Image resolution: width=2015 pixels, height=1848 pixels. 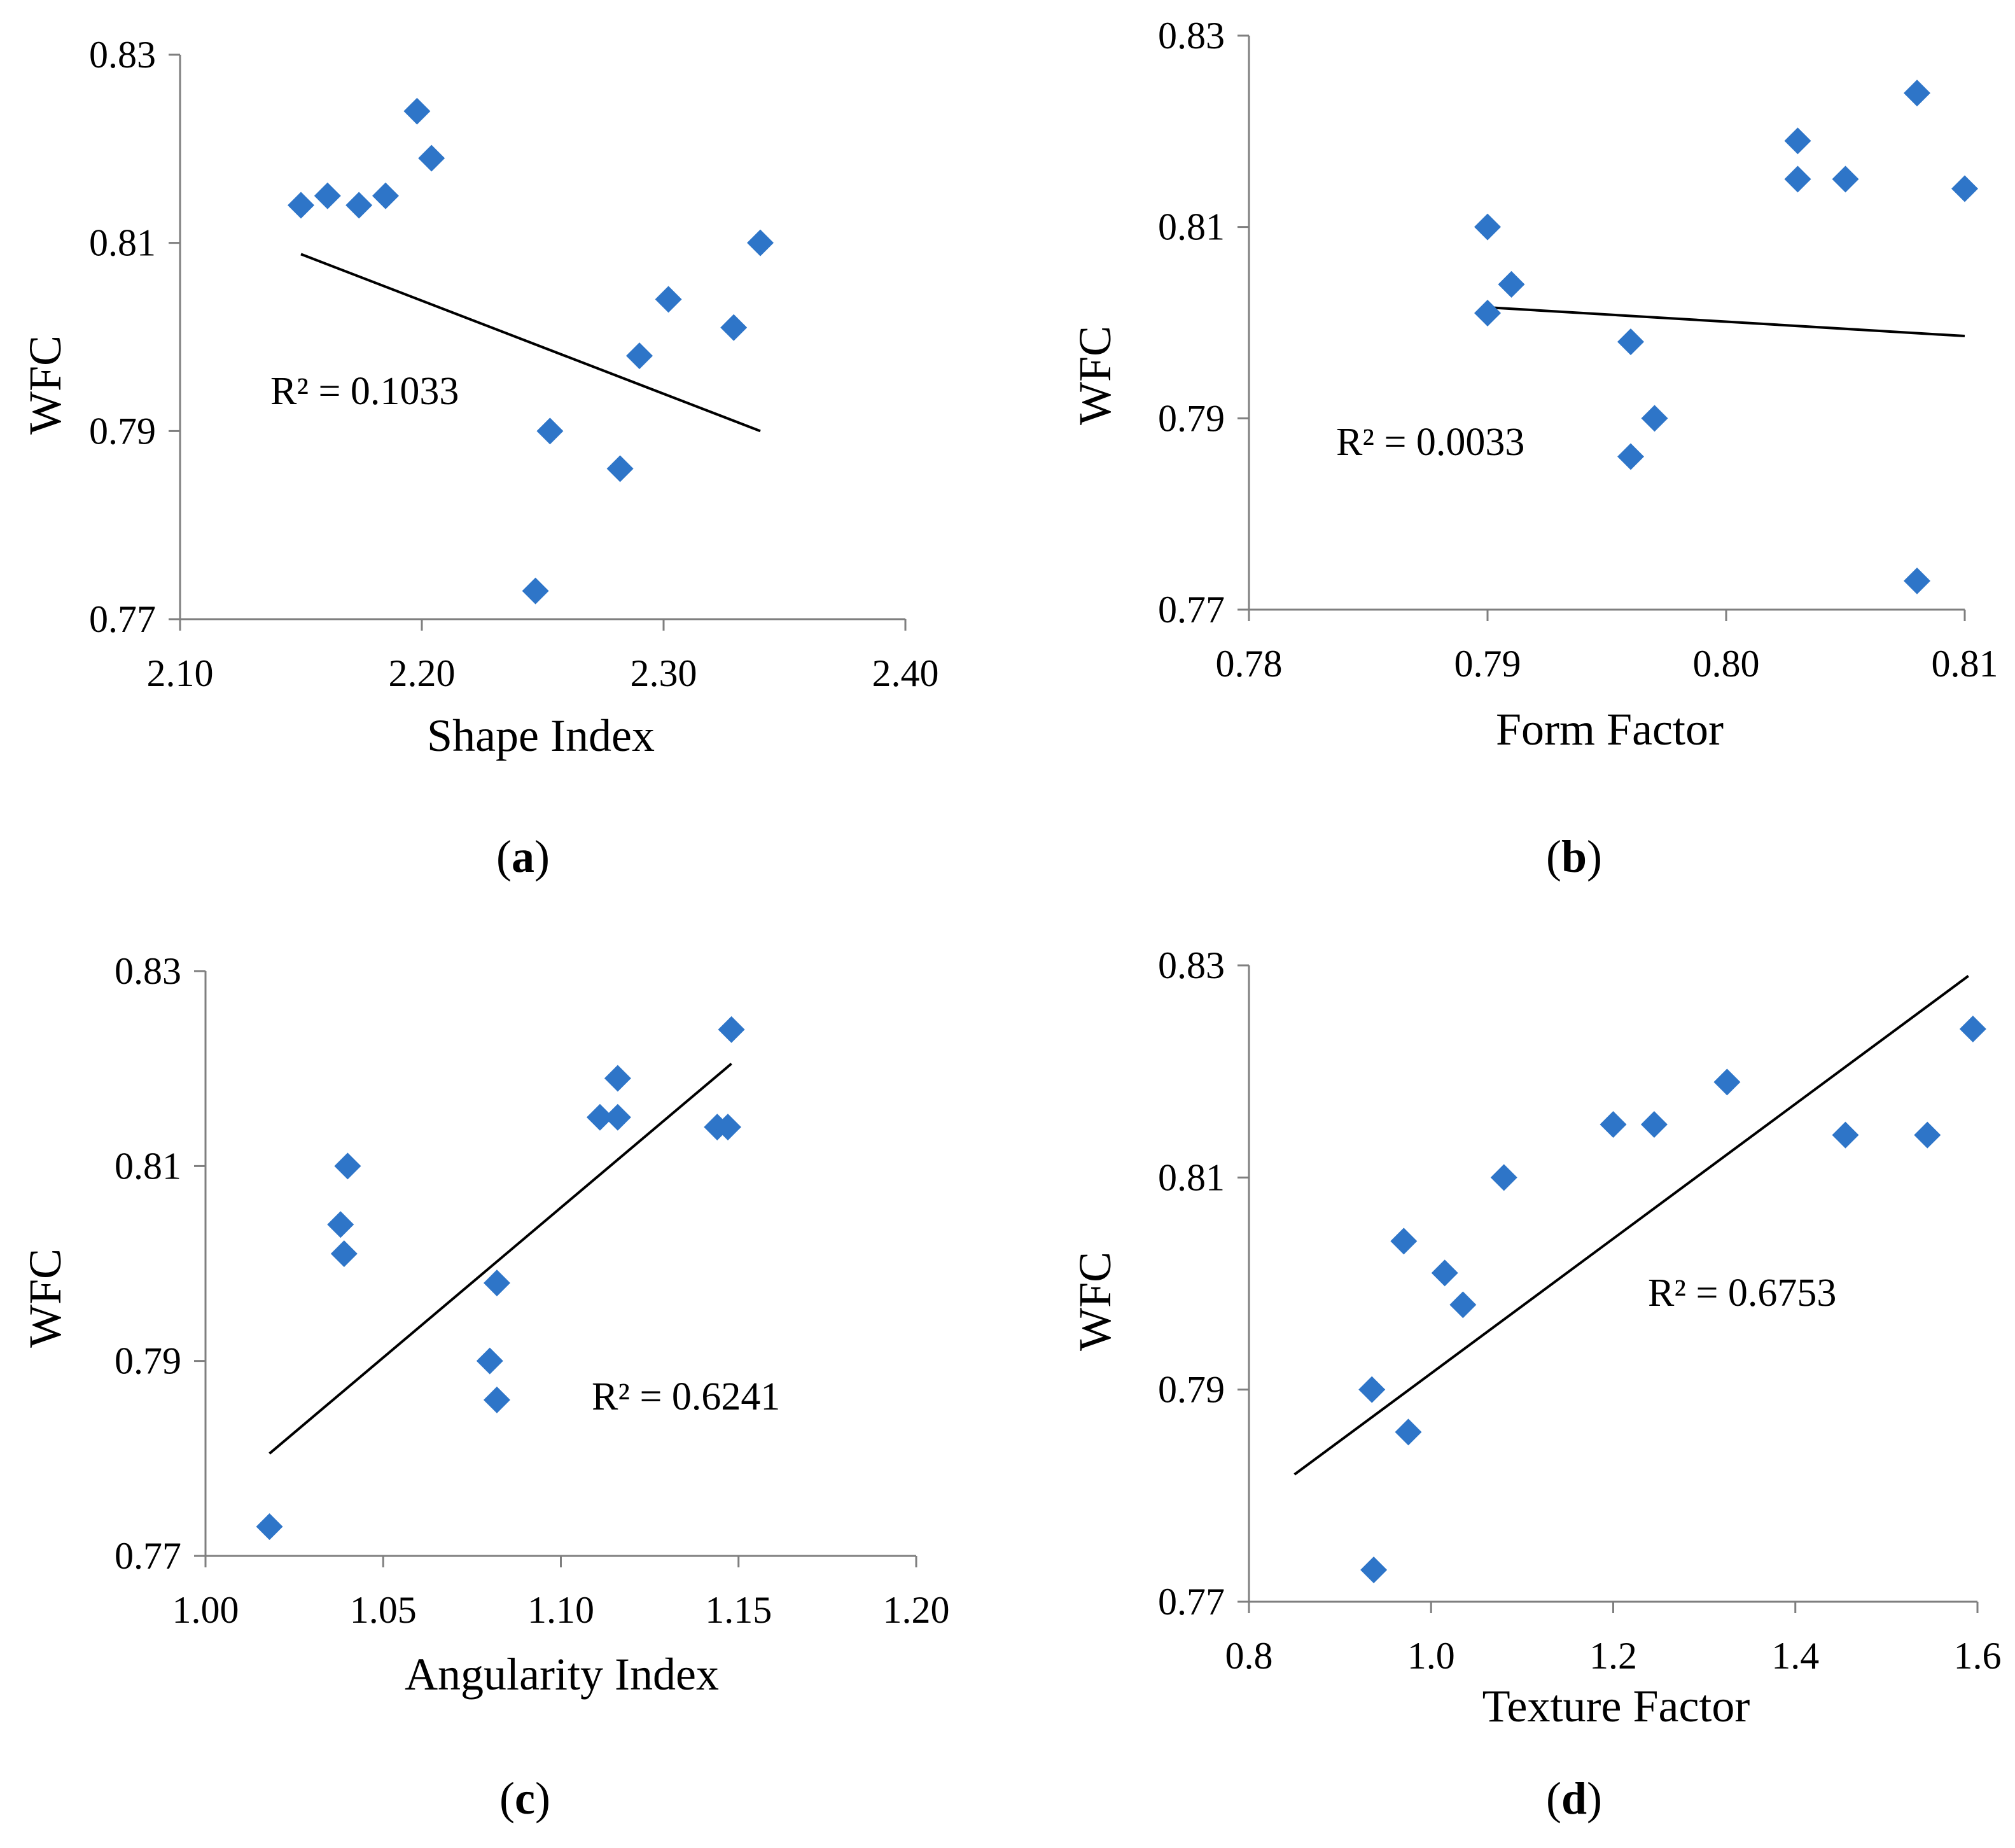 What do you see at coordinates (383, 1610) in the screenshot?
I see `x-tick-label: 1.05` at bounding box center [383, 1610].